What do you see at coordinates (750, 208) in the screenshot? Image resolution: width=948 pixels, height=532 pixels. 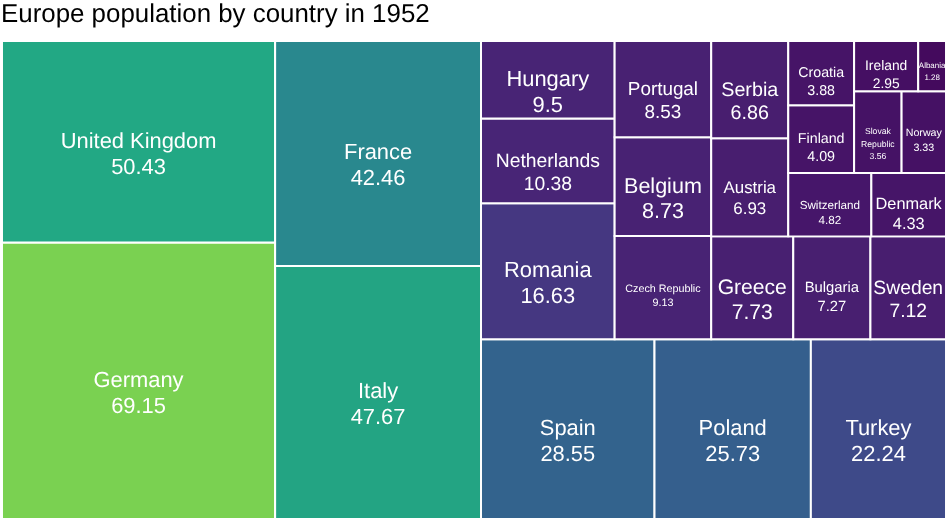 I see `data-label: 6.93` at bounding box center [750, 208].